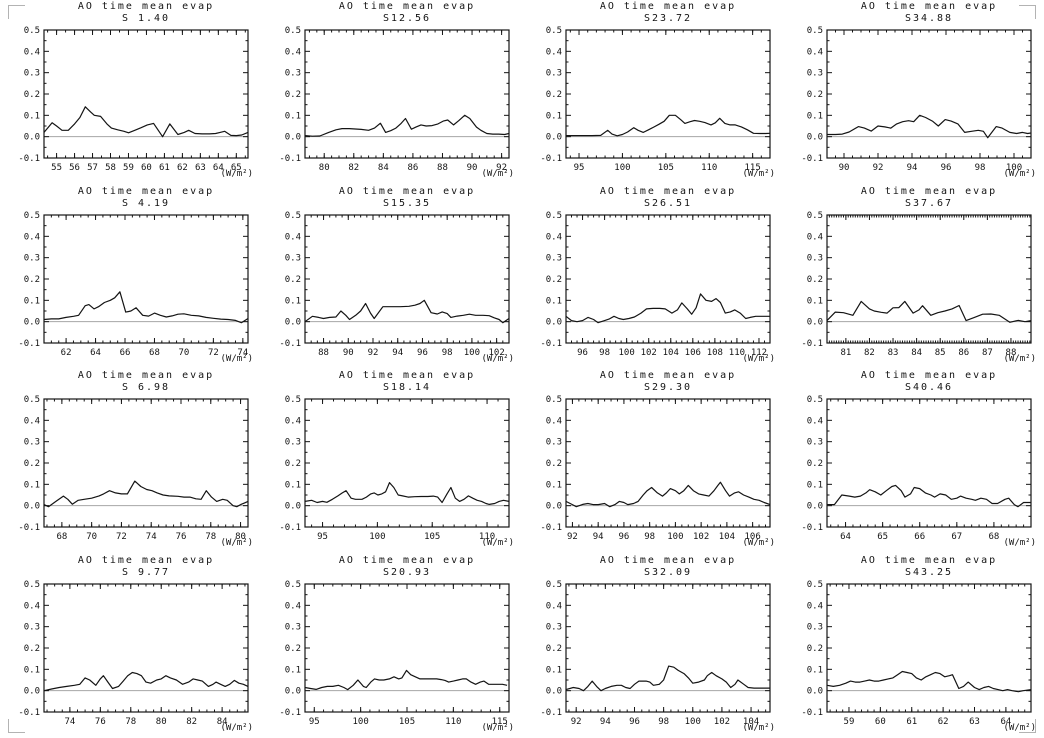 Image resolution: width=1044 pixels, height=738 pixels. What do you see at coordinates (668, 203) in the screenshot?
I see `chart-subtitle: S26.51` at bounding box center [668, 203].